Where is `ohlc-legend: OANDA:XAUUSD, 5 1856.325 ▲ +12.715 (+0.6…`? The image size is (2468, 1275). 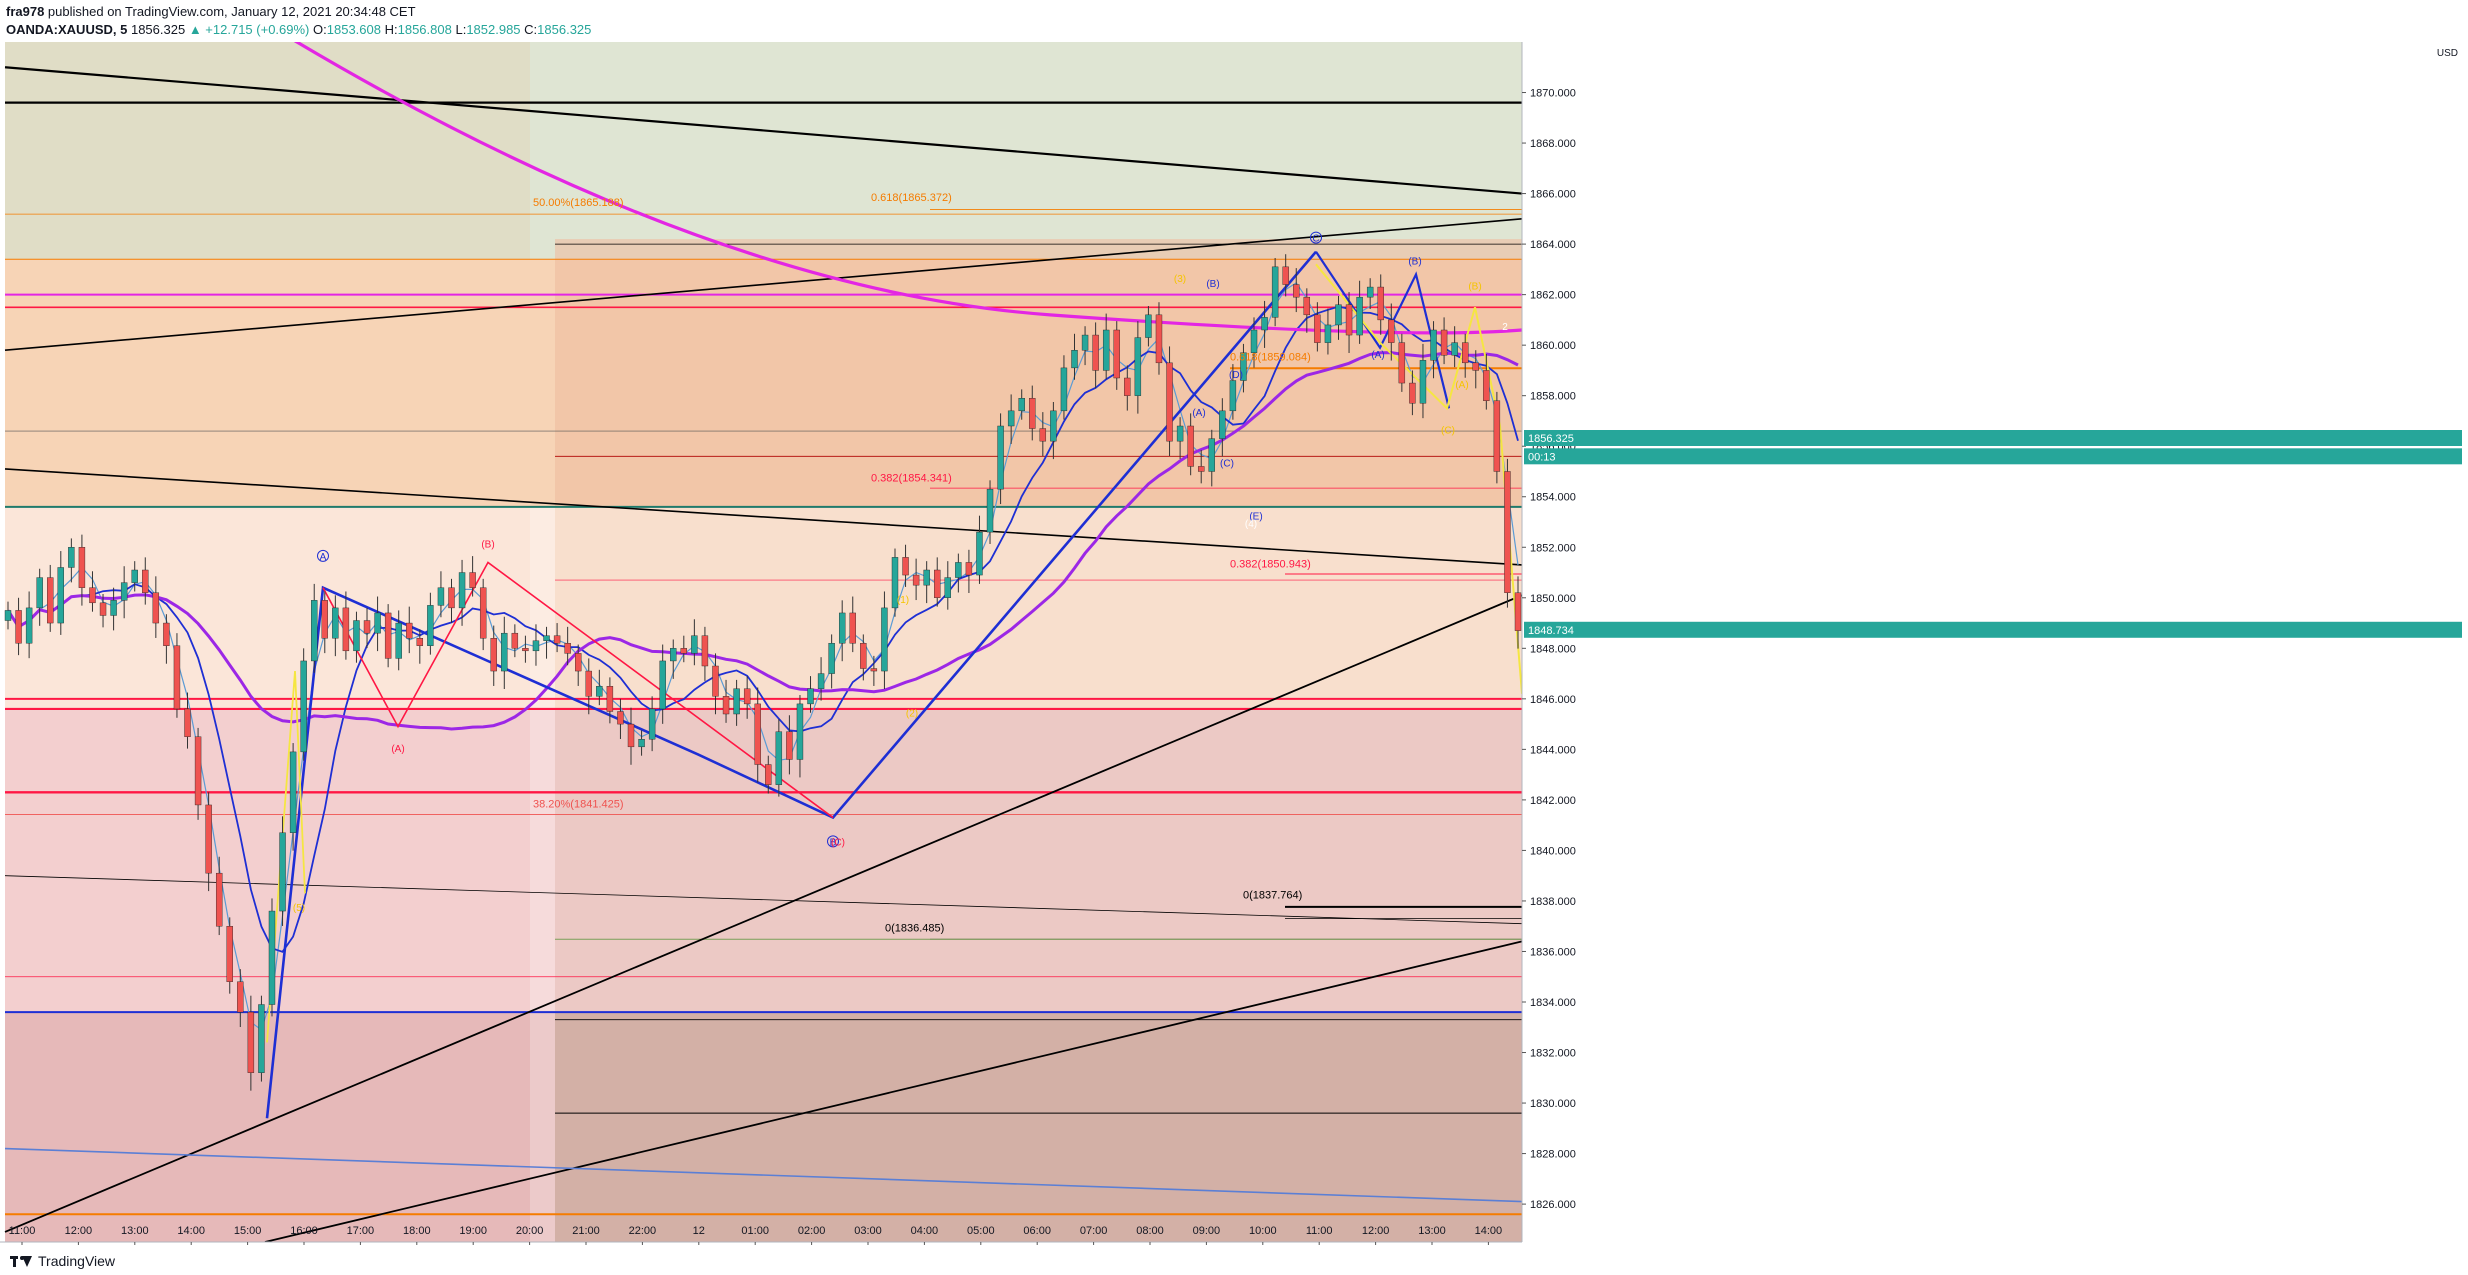 ohlc-legend: OANDA:XAUUSD, 5 1856.325 ▲ +12.715 (+0.6… is located at coordinates (298, 29).